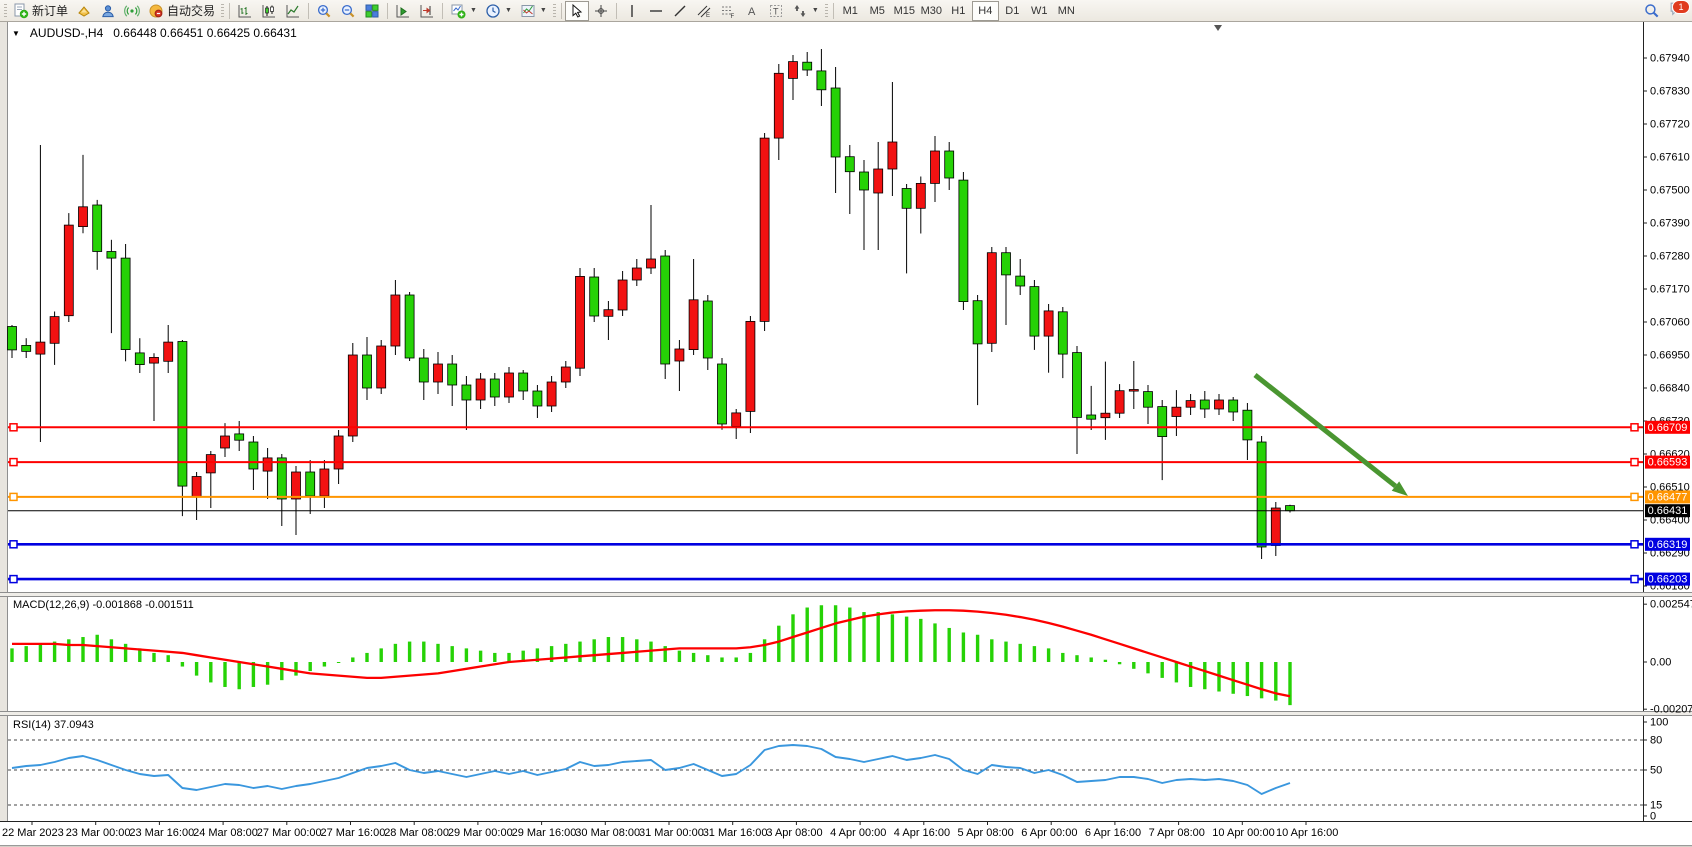 The height and width of the screenshot is (847, 1692). I want to click on timeframe-button-M5: M5, so click(877, 11).